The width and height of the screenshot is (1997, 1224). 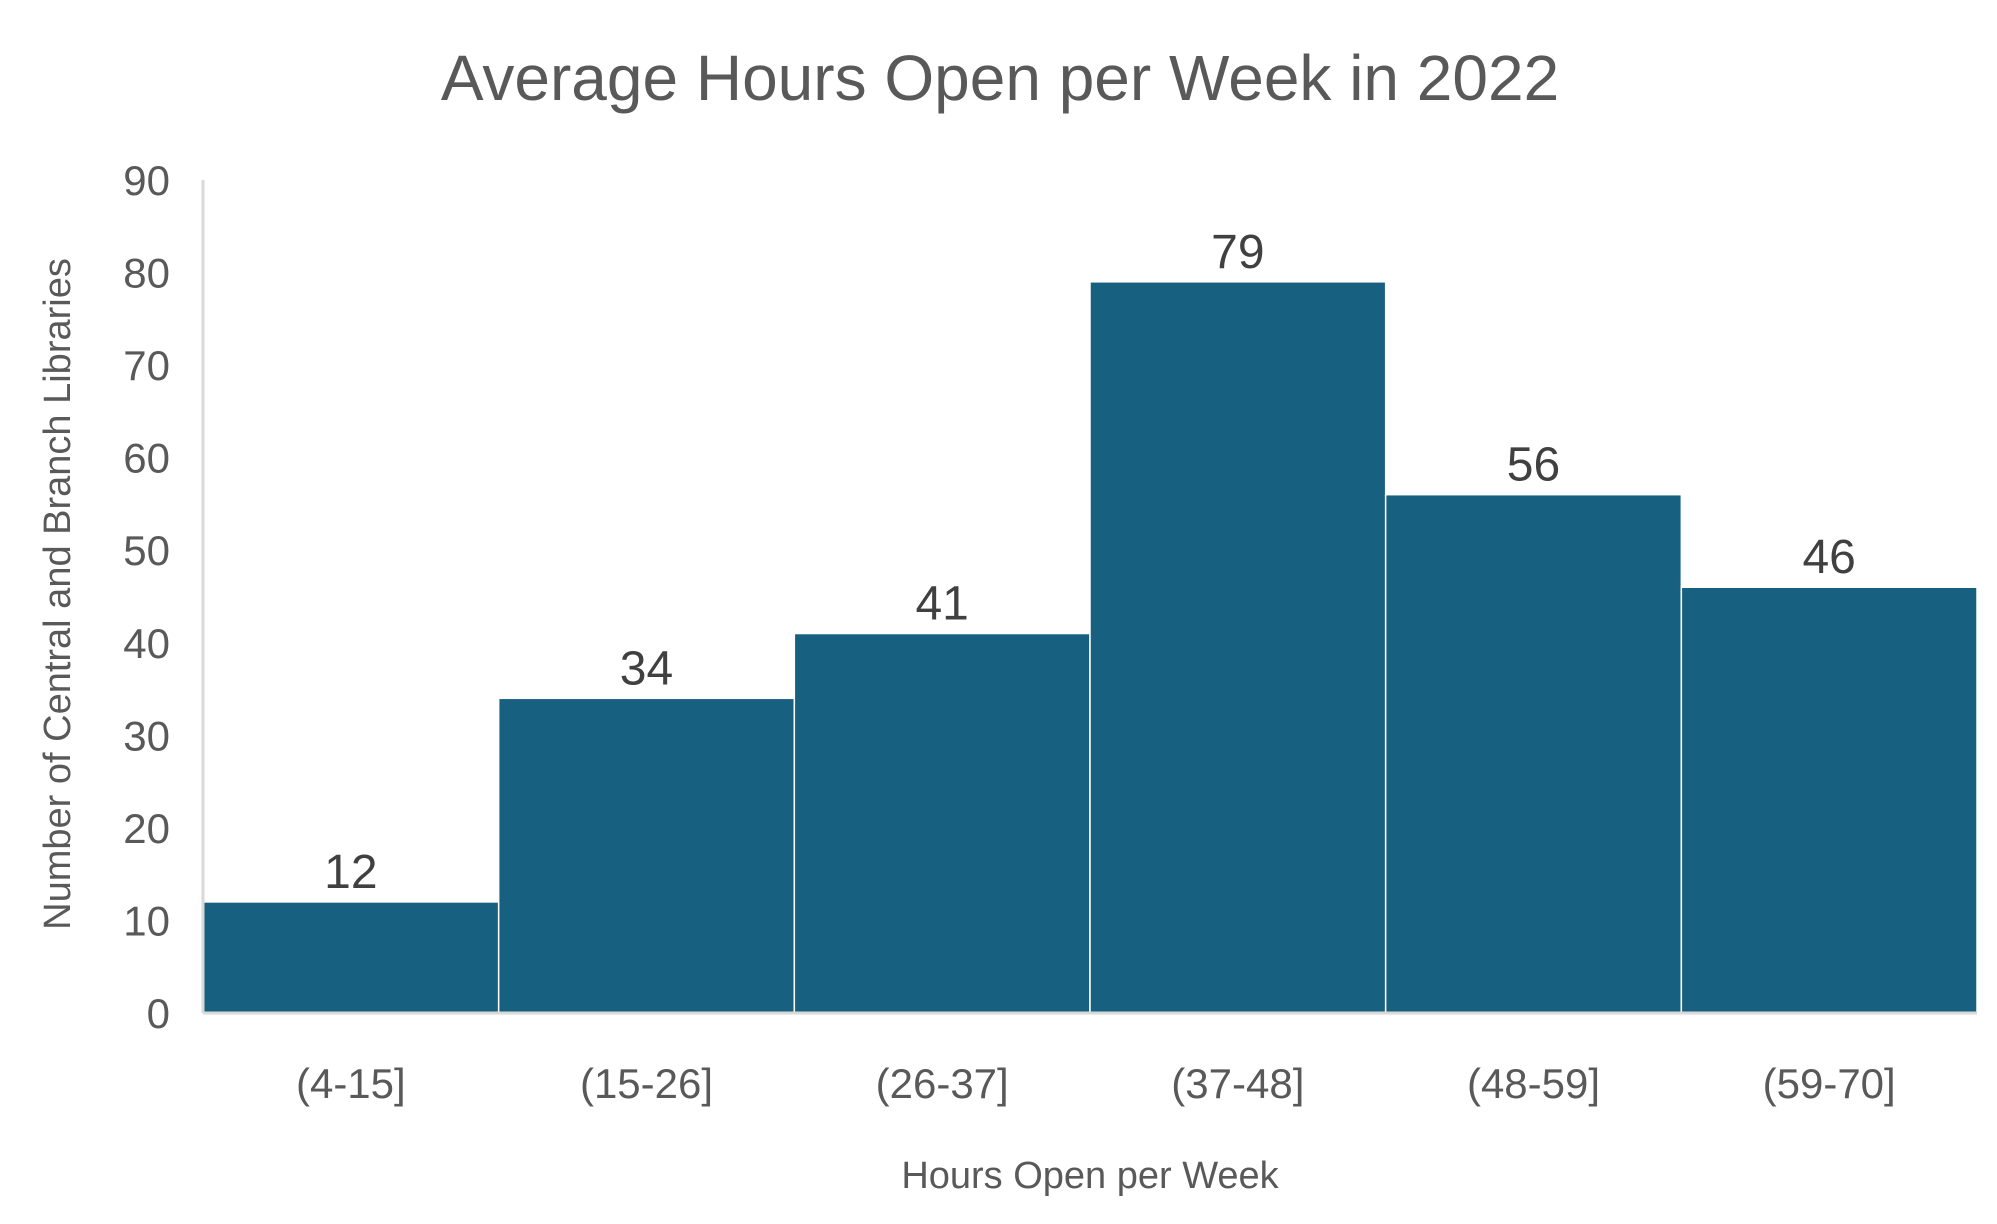 What do you see at coordinates (146, 180) in the screenshot?
I see `y-tick-label: 90` at bounding box center [146, 180].